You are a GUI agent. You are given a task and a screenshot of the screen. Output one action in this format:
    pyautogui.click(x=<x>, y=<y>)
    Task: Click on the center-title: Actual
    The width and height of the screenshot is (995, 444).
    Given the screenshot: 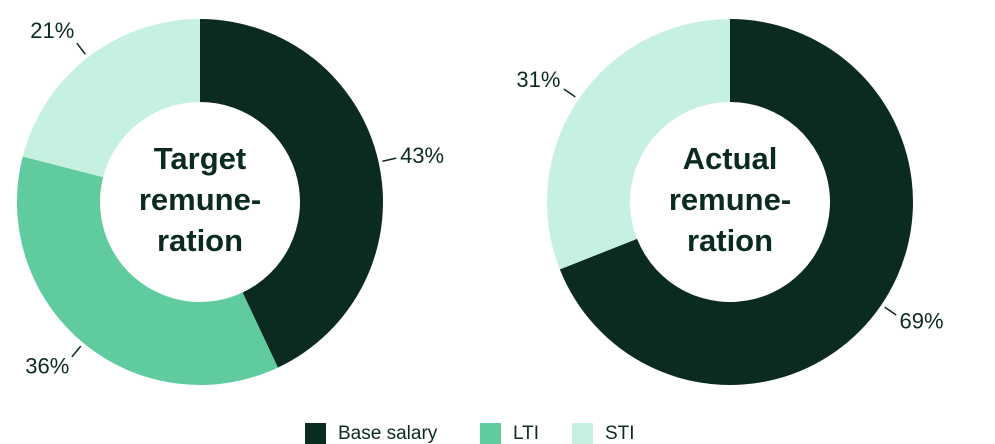 What is the action you would take?
    pyautogui.click(x=730, y=158)
    